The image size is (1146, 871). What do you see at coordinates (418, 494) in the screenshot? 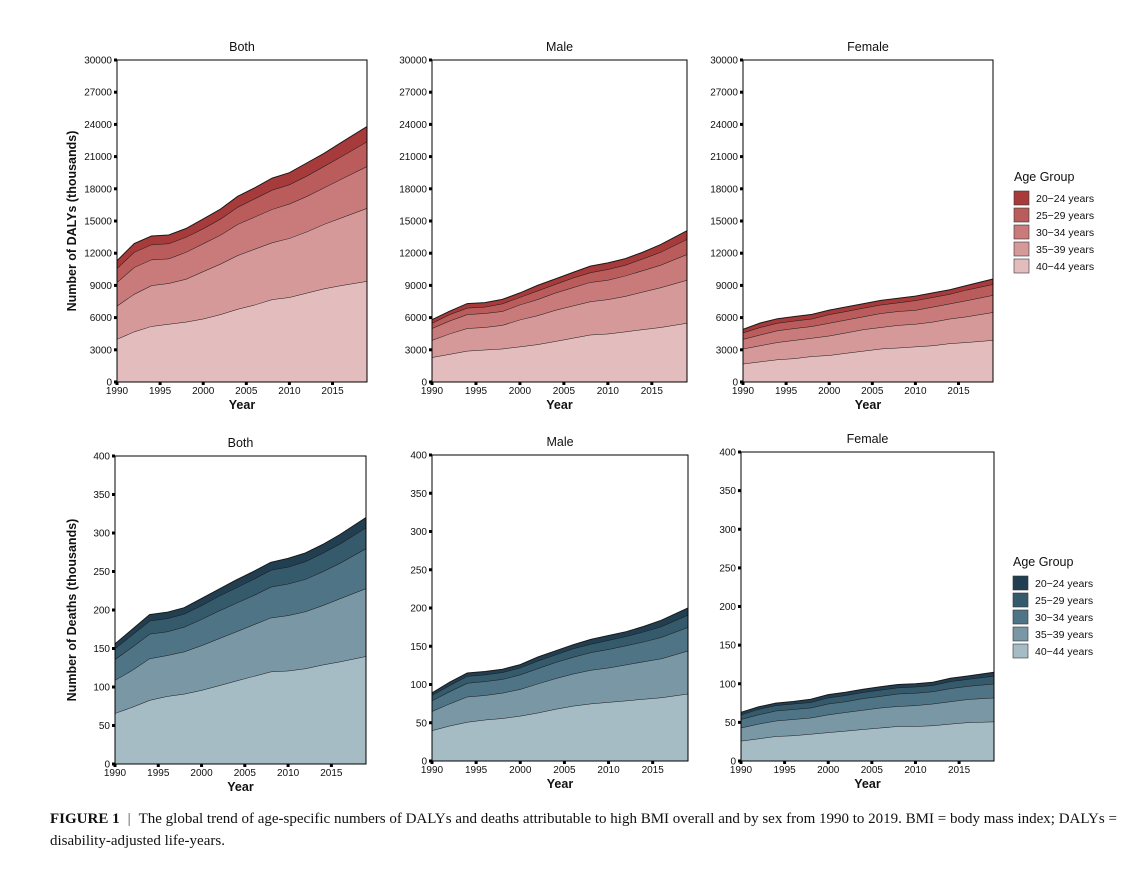
I see `y-tick-label: 350` at bounding box center [418, 494].